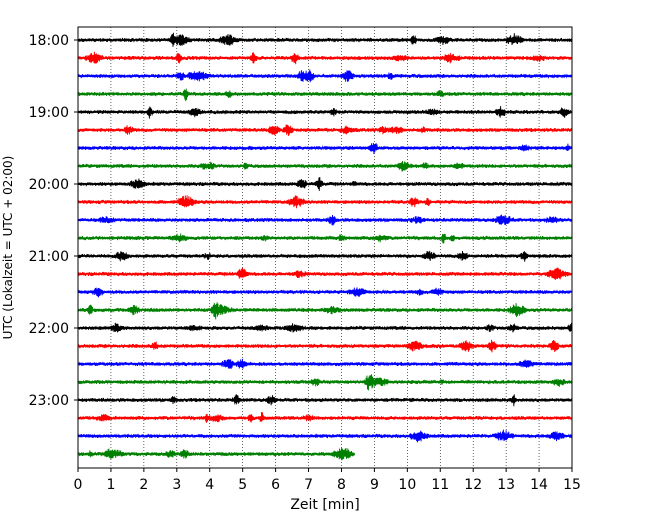 This screenshot has width=650, height=525. I want to click on trace-1945, so click(325, 166).